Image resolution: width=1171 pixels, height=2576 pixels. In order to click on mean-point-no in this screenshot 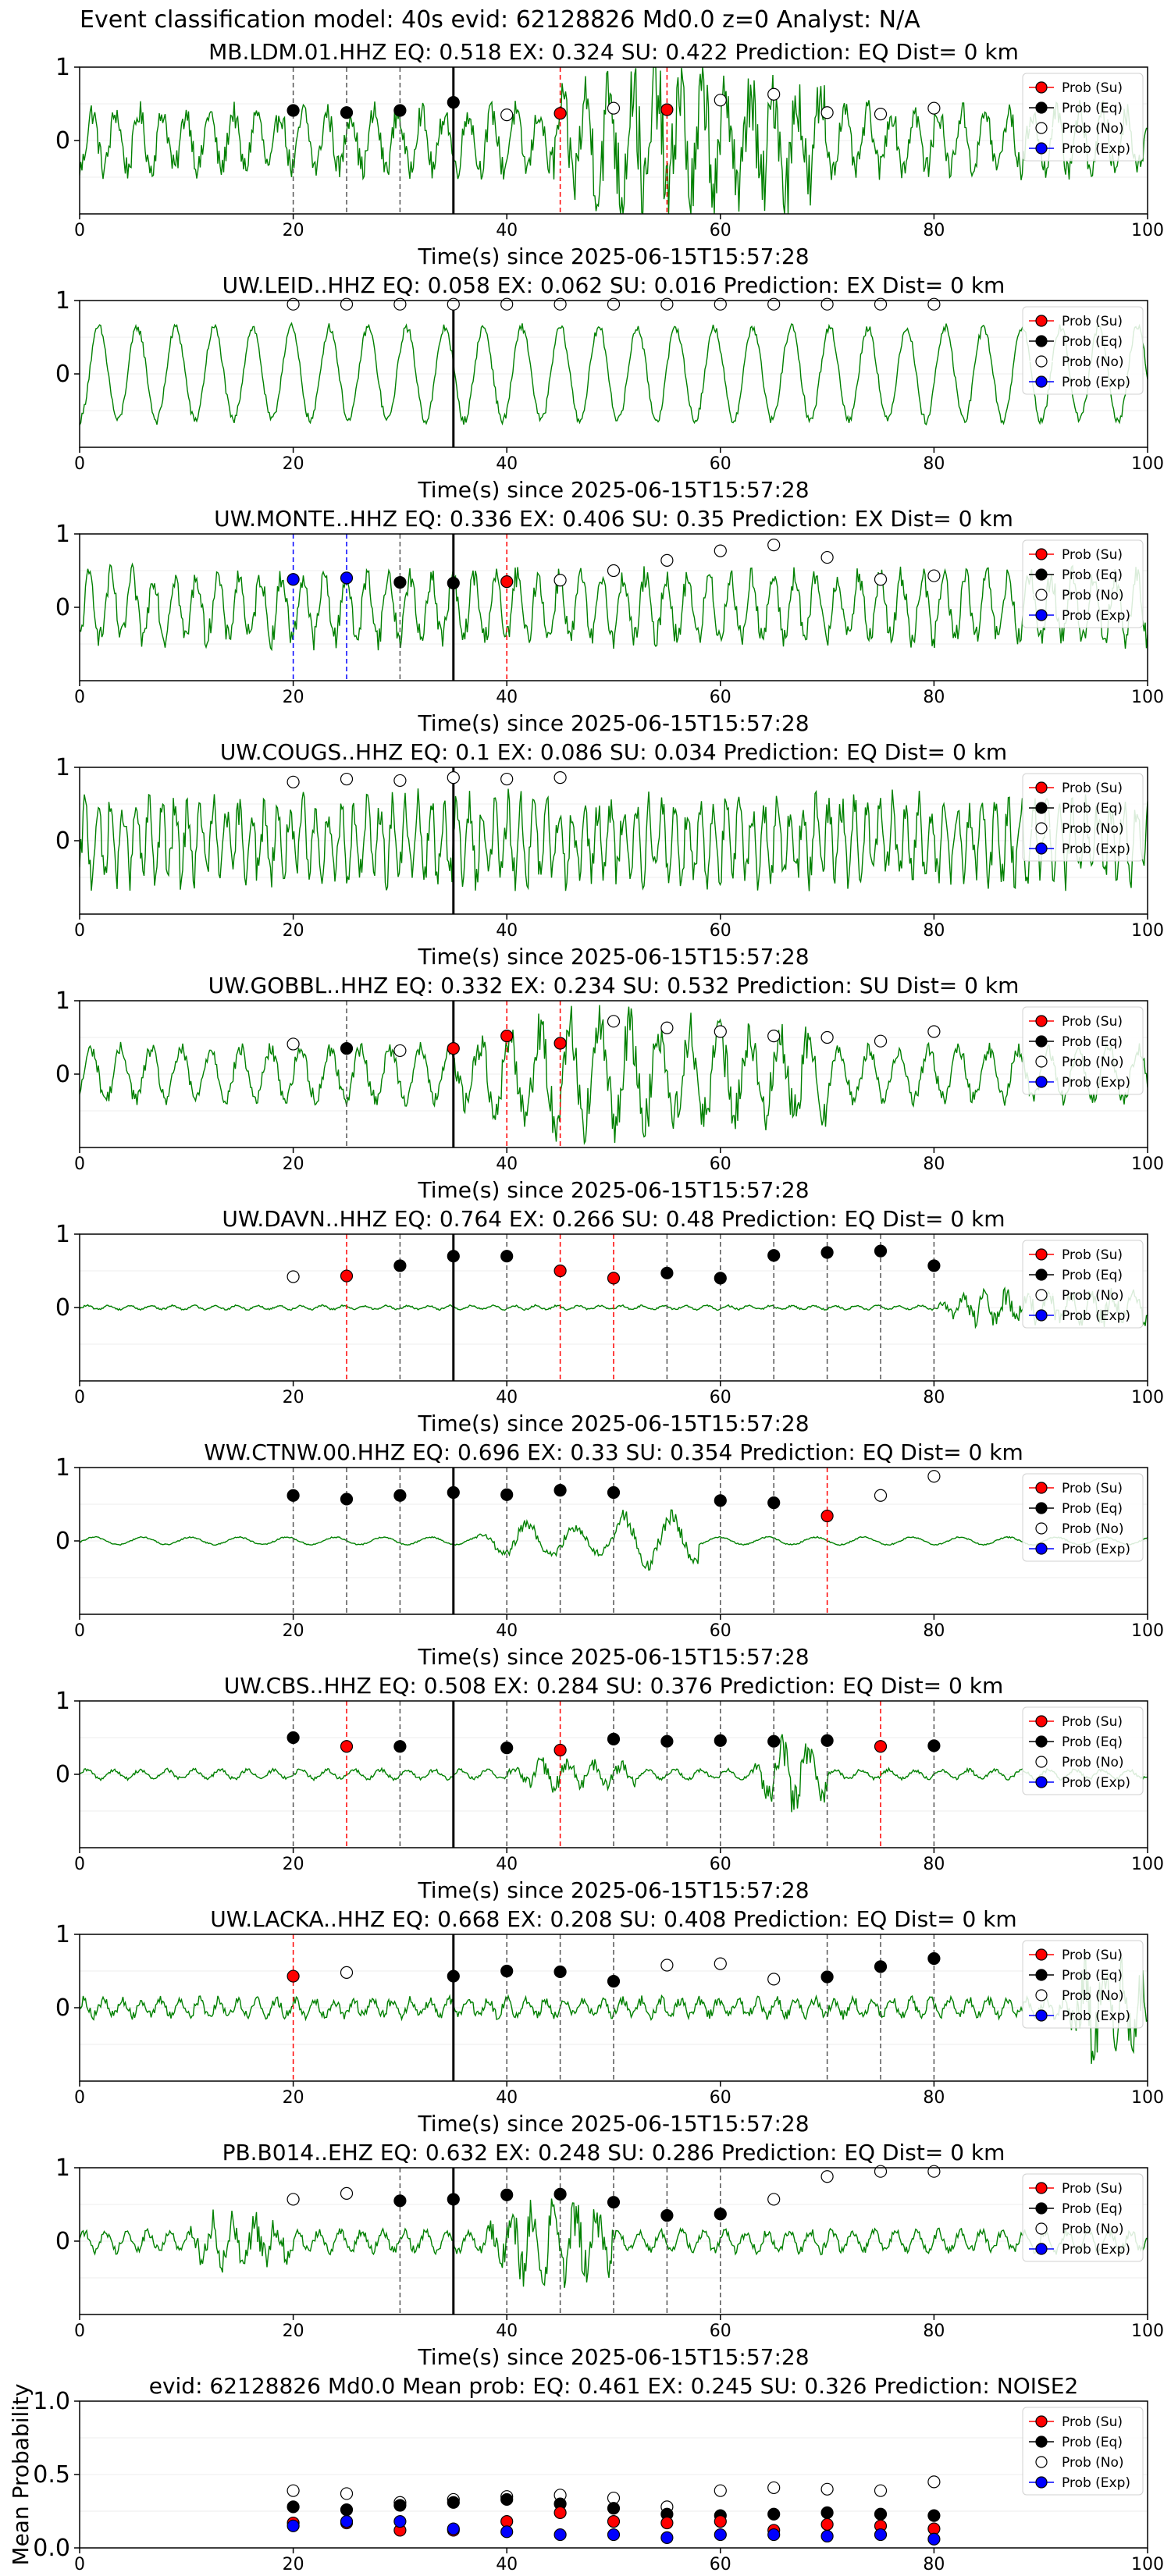, I will do `click(347, 2493)`.